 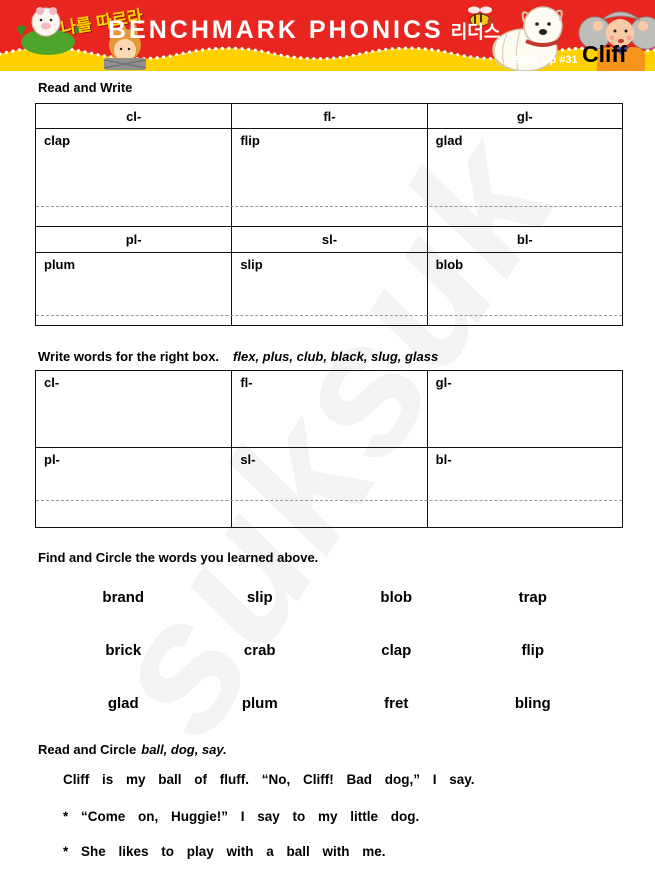 What do you see at coordinates (85, 87) in the screenshot?
I see `section-read-write-title: Read and Write` at bounding box center [85, 87].